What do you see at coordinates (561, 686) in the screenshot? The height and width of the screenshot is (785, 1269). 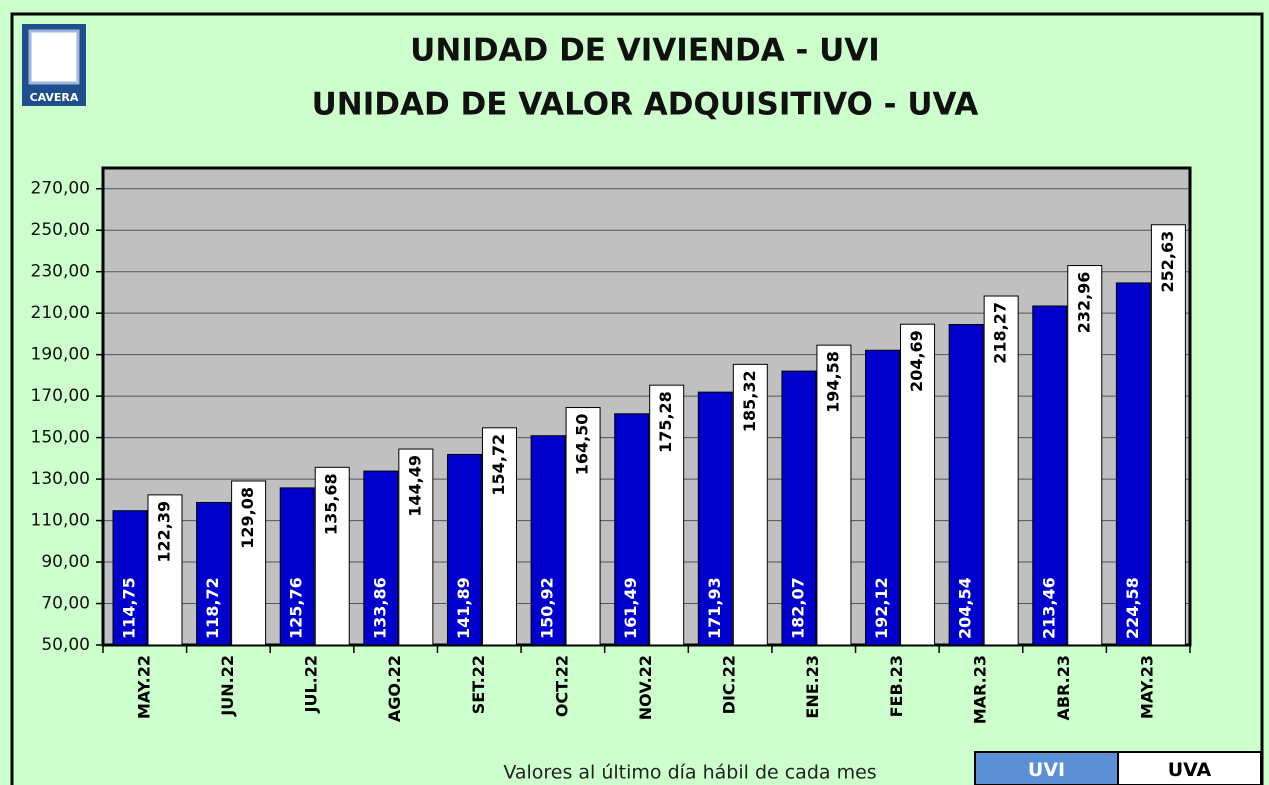 I see `x-tick-label: OCT.22` at bounding box center [561, 686].